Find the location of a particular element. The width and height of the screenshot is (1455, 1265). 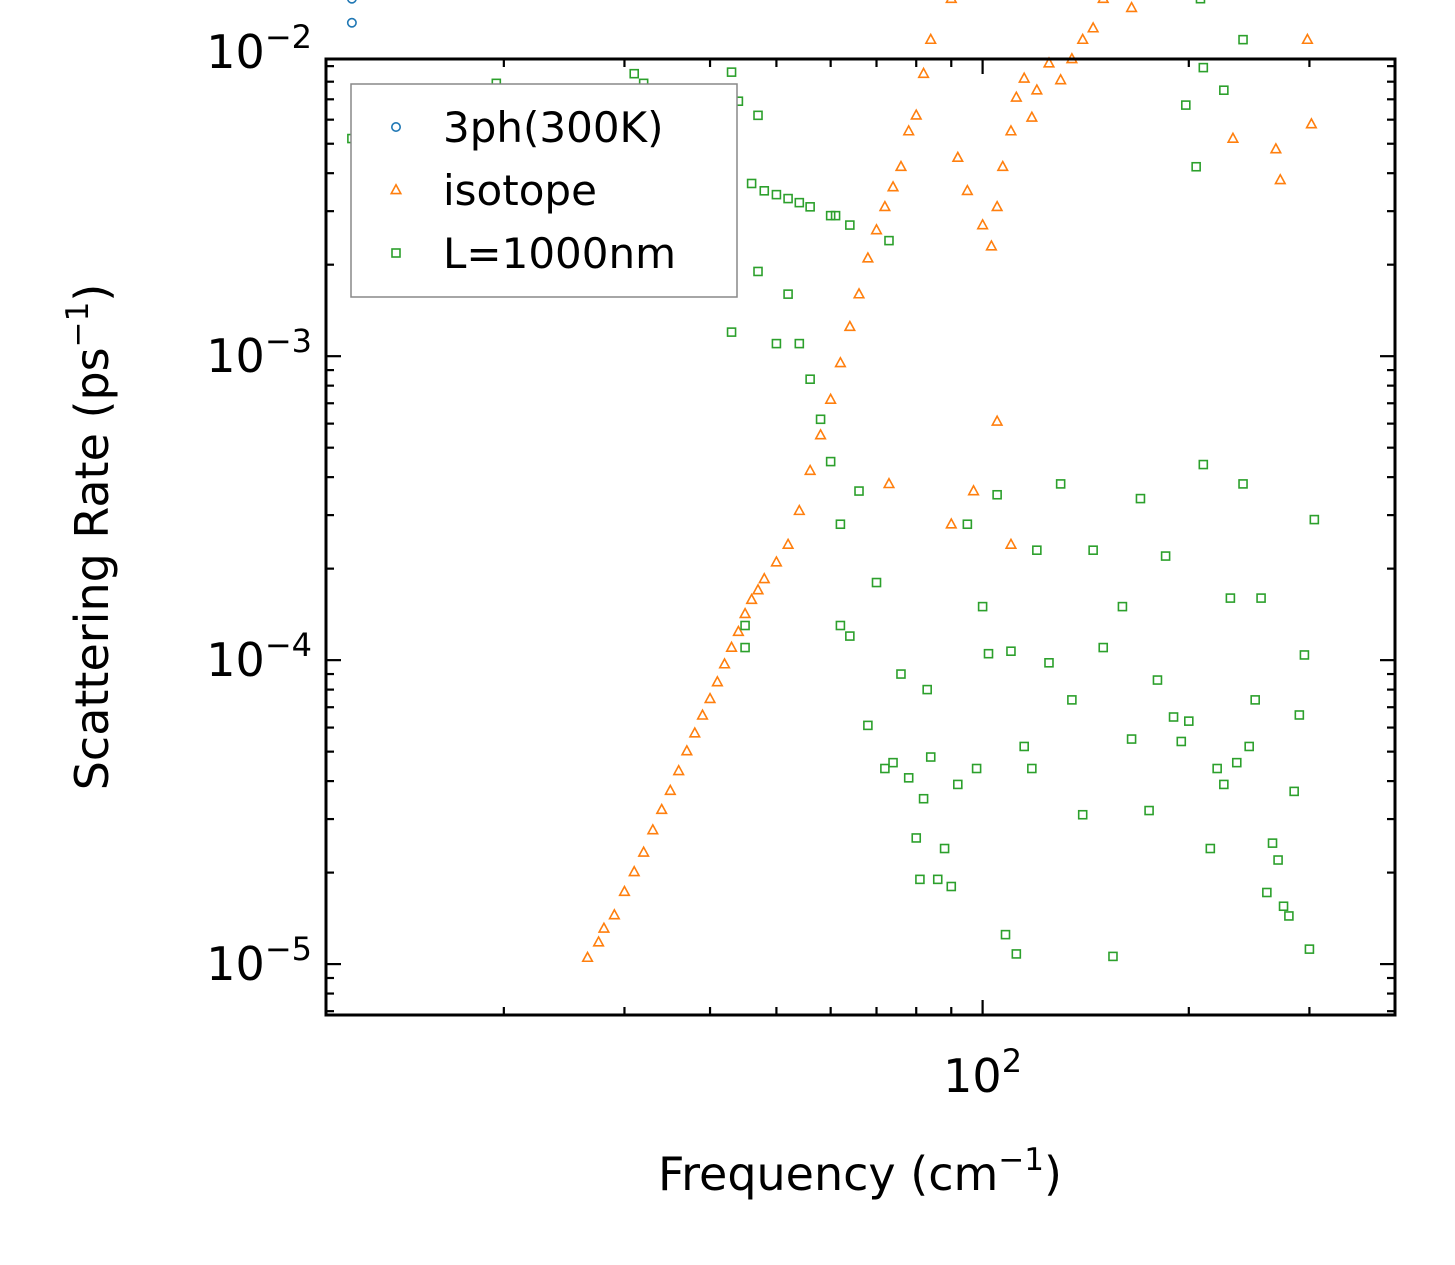

legend: 3ph(300K) isotope L=1000nm is located at coordinates (544, 190).